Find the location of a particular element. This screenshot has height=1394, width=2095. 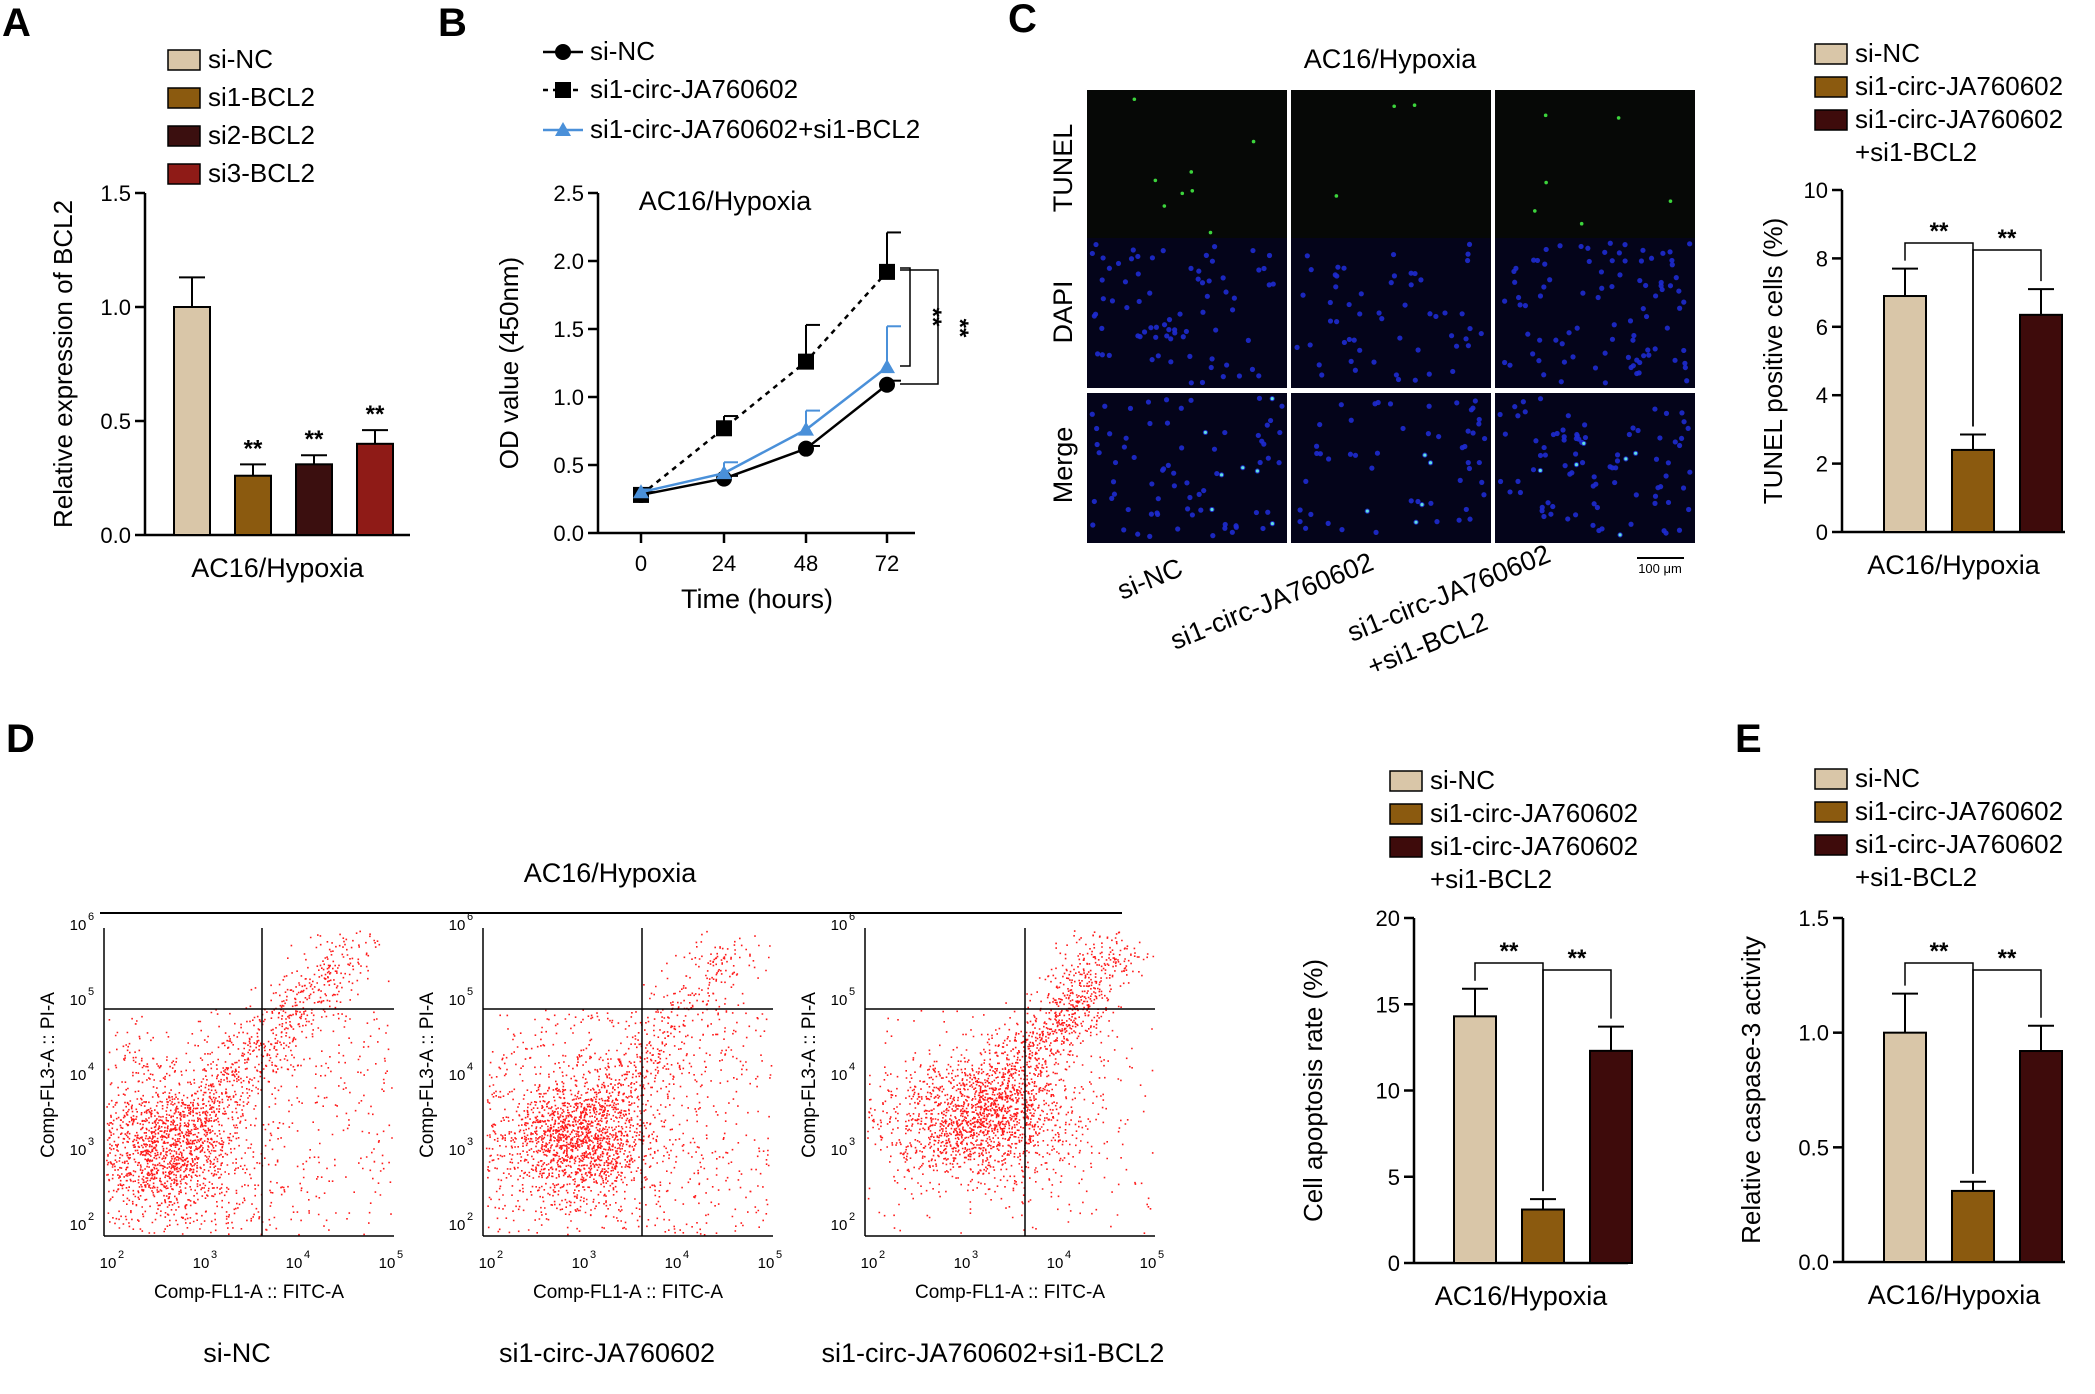

legend-label-si1-circ-ja760602-1: si1-circ-JA760602 is located at coordinates (1534, 813).